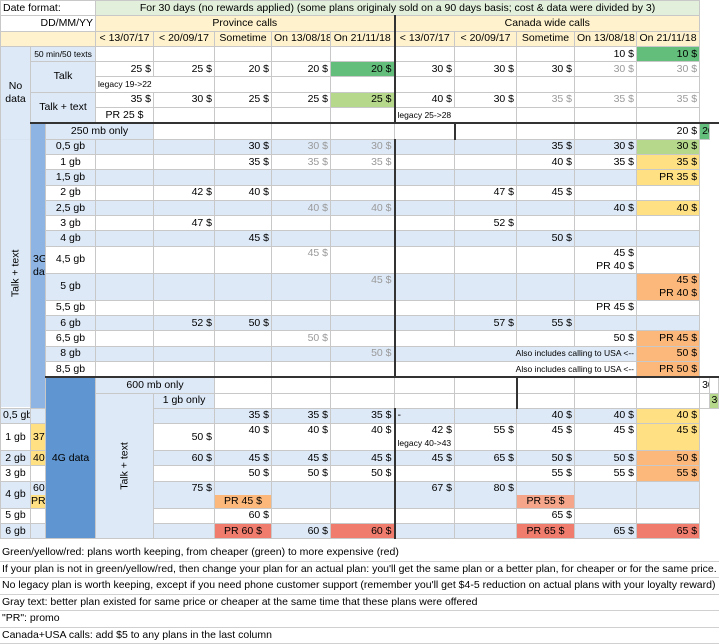 This screenshot has height=644, width=720. What do you see at coordinates (243, 69) in the screenshot?
I see `price-cell: 20 $` at bounding box center [243, 69].